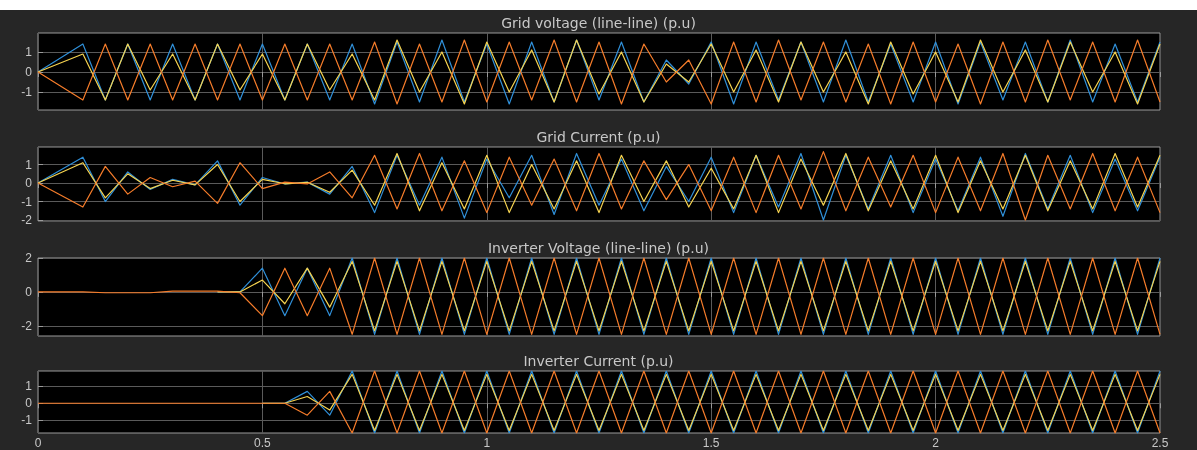 The height and width of the screenshot is (450, 1197). Describe the element at coordinates (487, 443) in the screenshot. I see `x-tick-label: 1` at that location.